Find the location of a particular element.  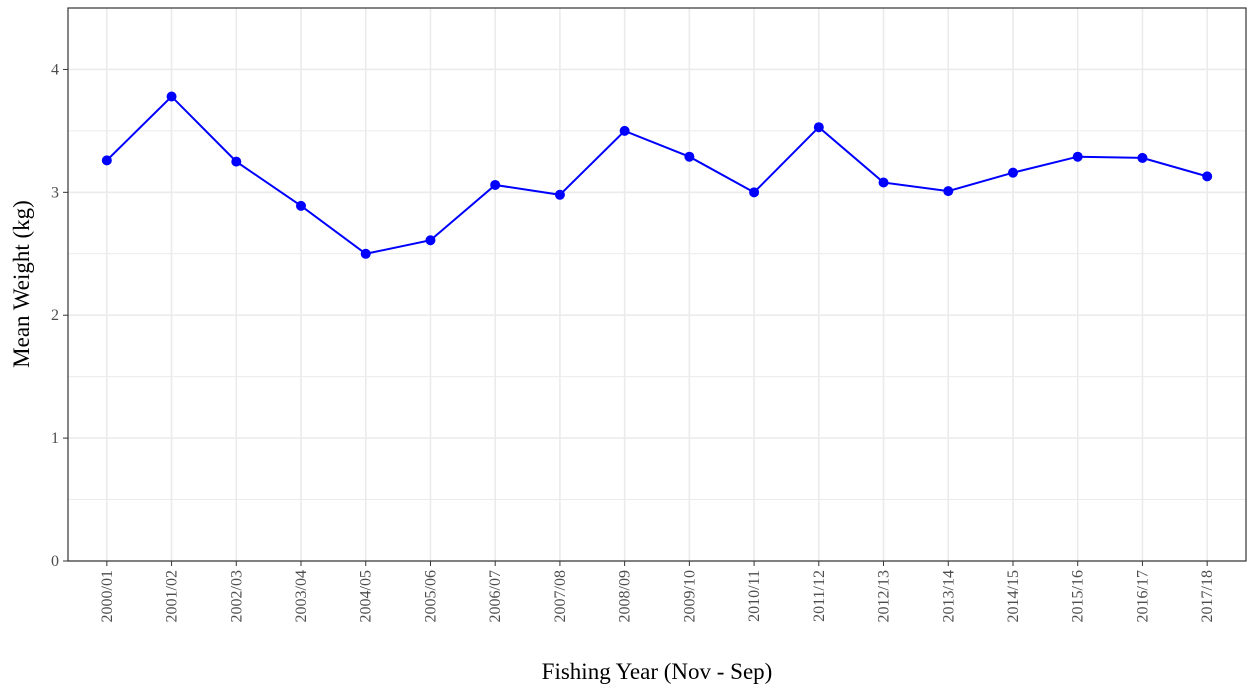

y-axis-title: Mean Weight (kg) is located at coordinates (21, 284).